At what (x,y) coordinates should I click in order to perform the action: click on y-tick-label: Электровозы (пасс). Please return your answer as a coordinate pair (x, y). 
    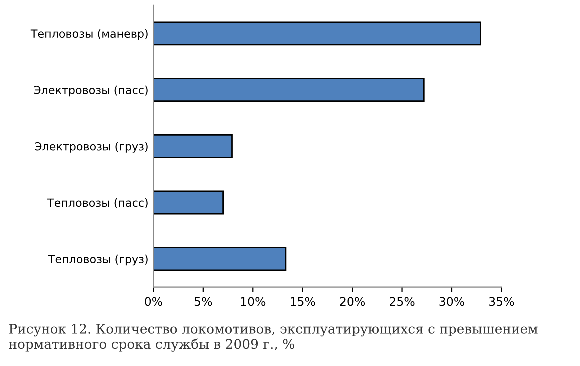
    Looking at the image, I should click on (91, 91).